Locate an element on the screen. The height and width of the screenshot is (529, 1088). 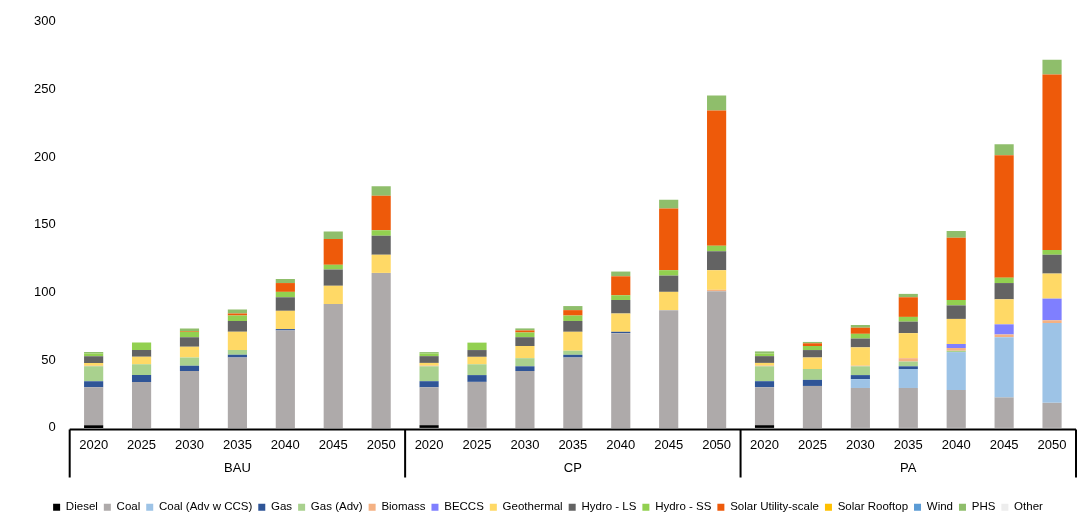
y-tick-label: 300 is located at coordinates (44, 21).